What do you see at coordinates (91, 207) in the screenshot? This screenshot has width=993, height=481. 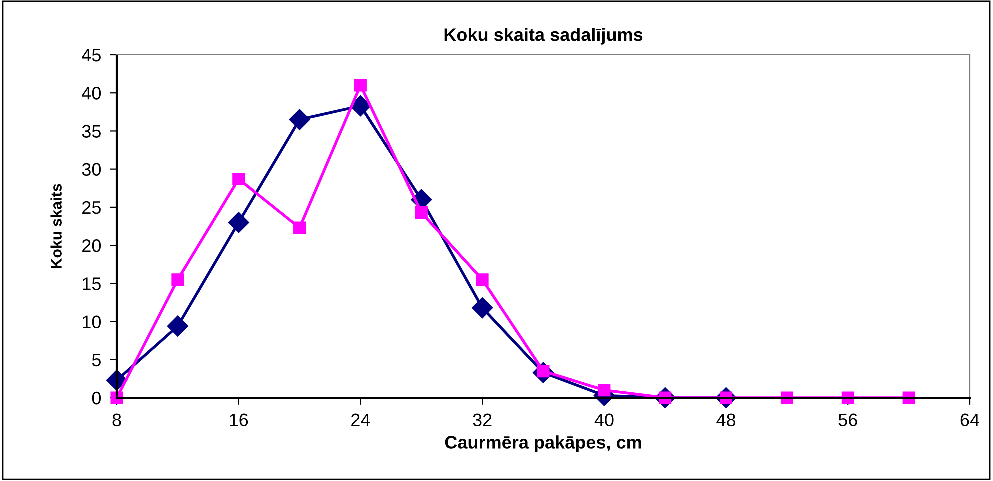 I see `y-tick-label: 25` at bounding box center [91, 207].